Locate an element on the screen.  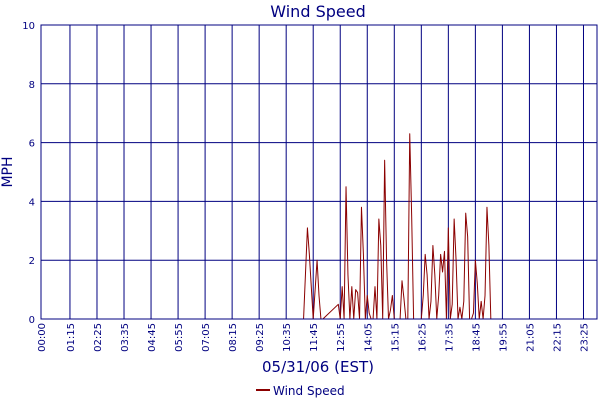
x-tick-label: 01:15 is located at coordinates (71, 337).